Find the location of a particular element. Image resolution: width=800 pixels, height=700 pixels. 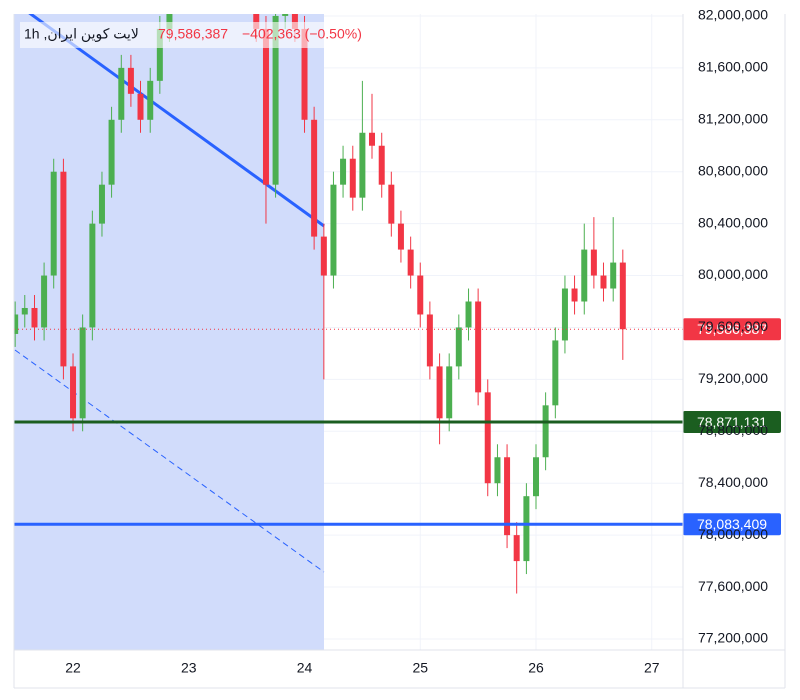

price-label: 78,083,409 is located at coordinates (732, 524).